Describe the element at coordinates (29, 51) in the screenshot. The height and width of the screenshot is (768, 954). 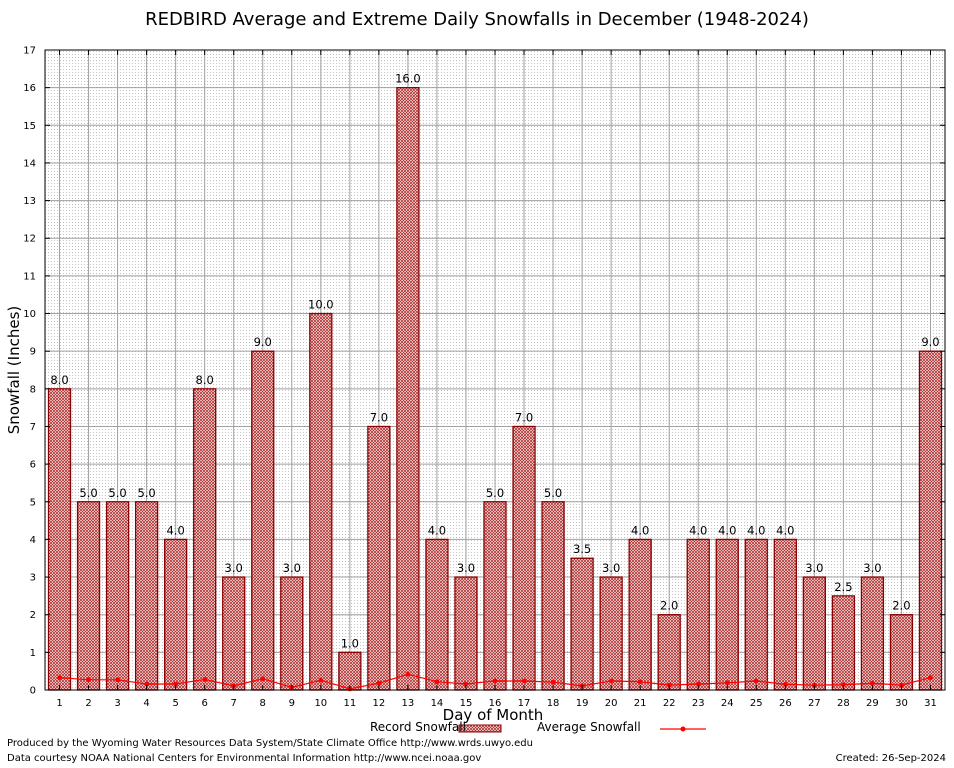
I see `y-tick-label: 17` at that location.